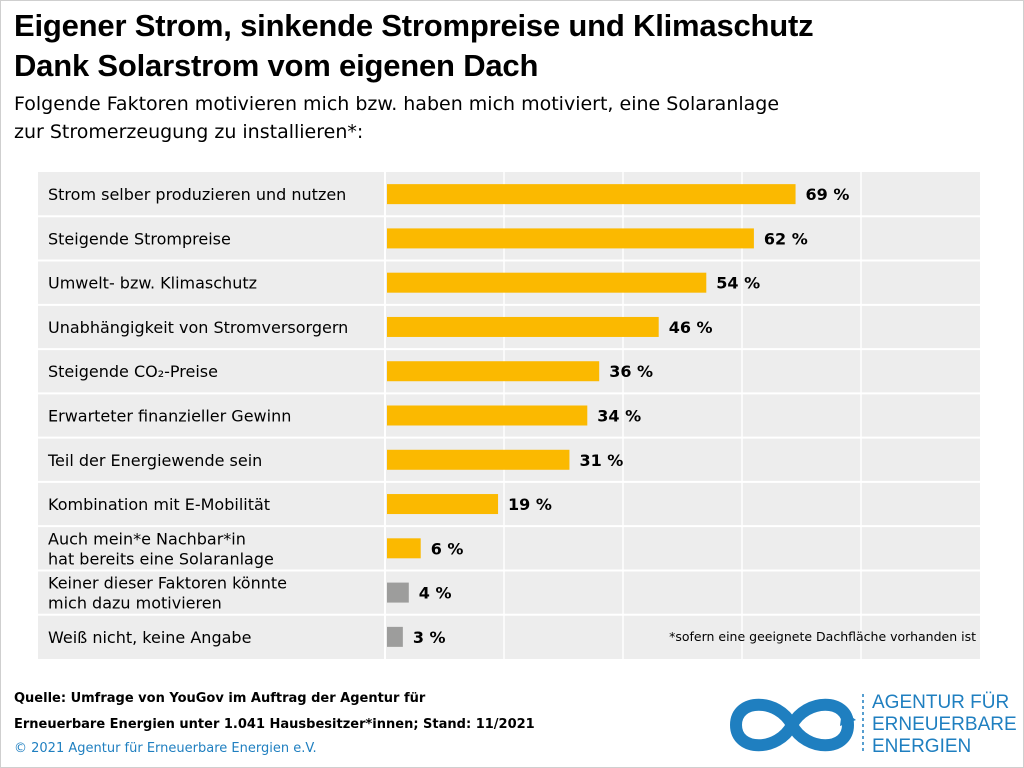 Image resolution: width=1024 pixels, height=768 pixels. I want to click on logo-arrow-icon, so click(848, 718).